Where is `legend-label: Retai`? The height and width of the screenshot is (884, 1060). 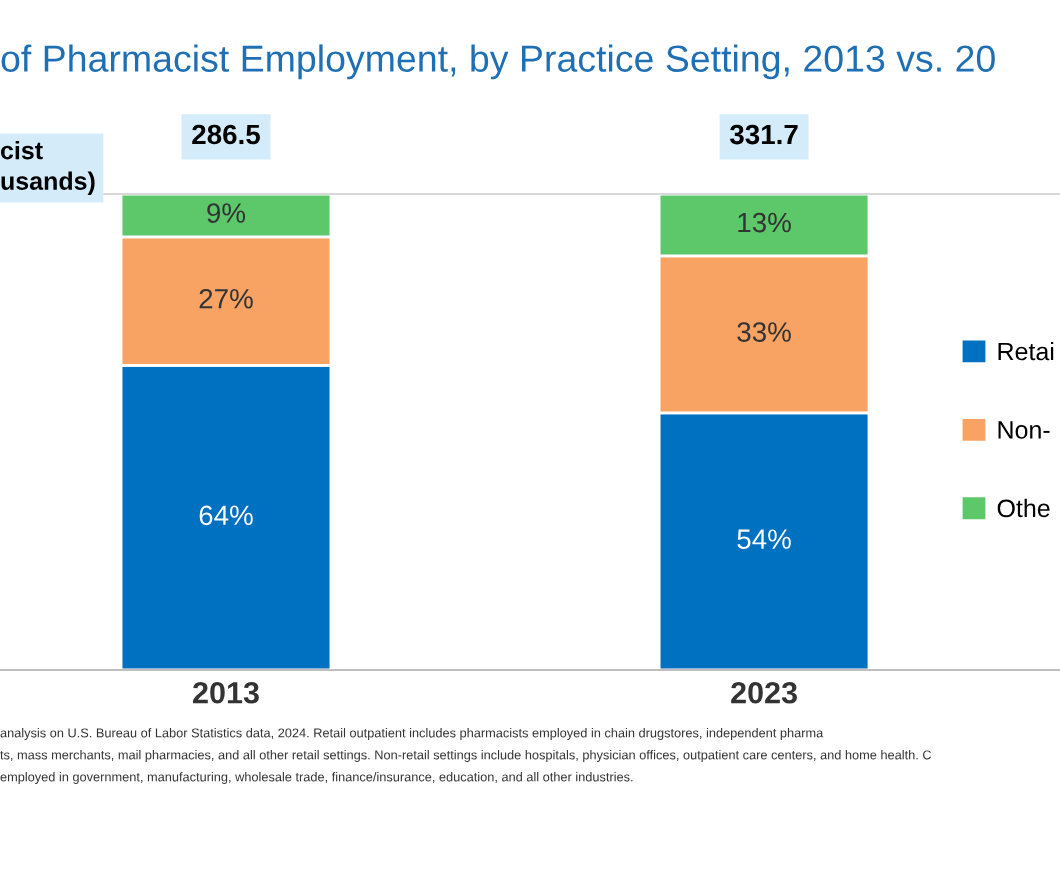
legend-label: Retai is located at coordinates (1026, 351).